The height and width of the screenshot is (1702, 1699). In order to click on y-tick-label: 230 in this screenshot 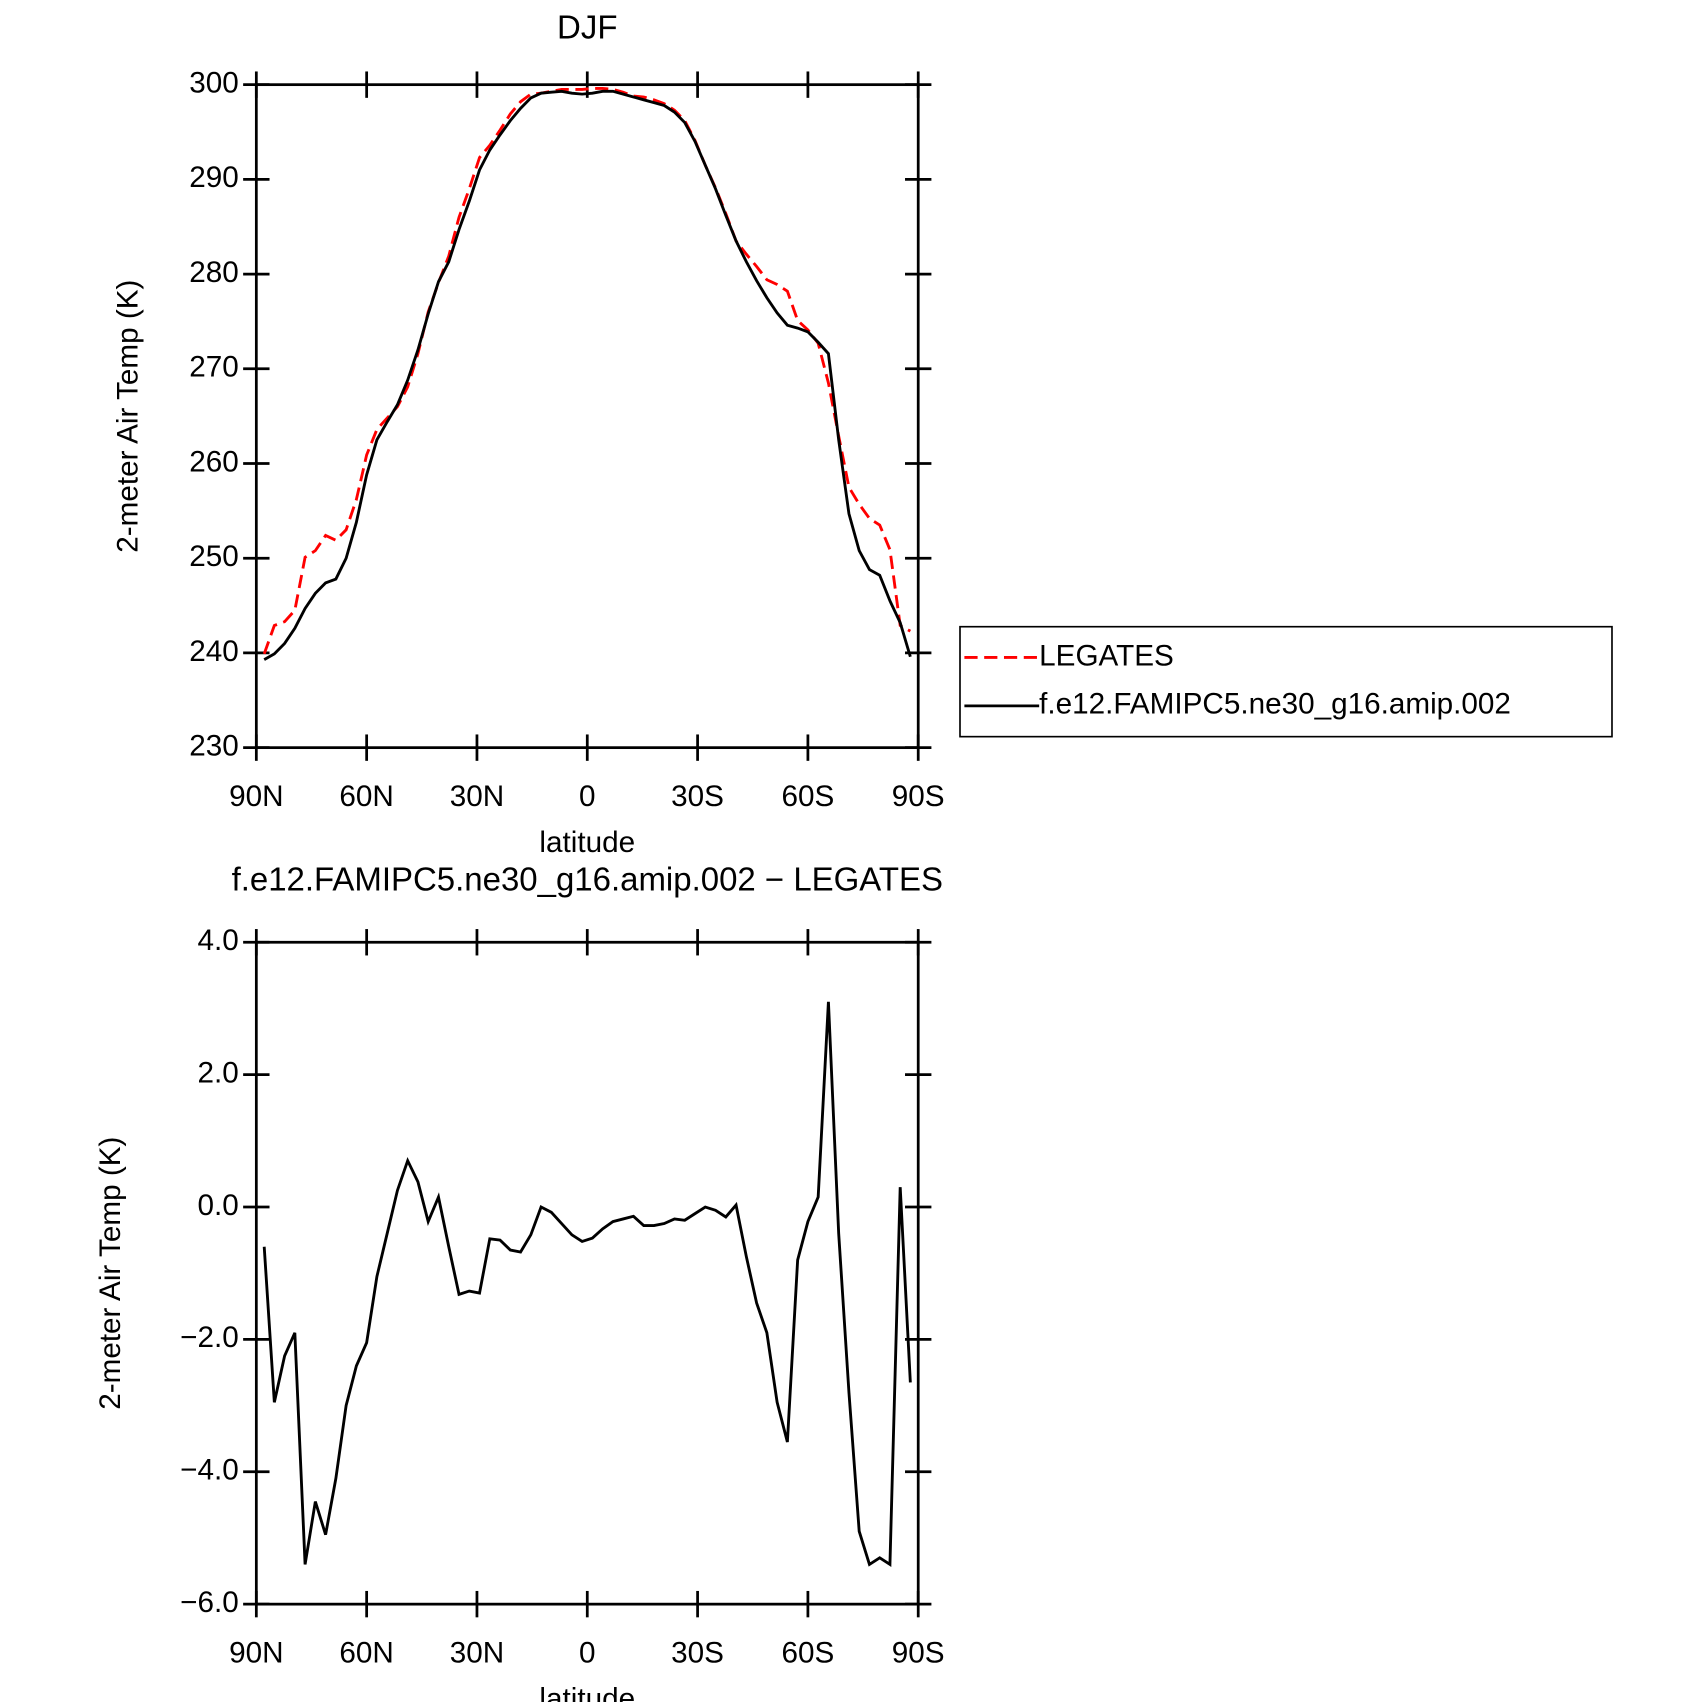, I will do `click(214, 745)`.